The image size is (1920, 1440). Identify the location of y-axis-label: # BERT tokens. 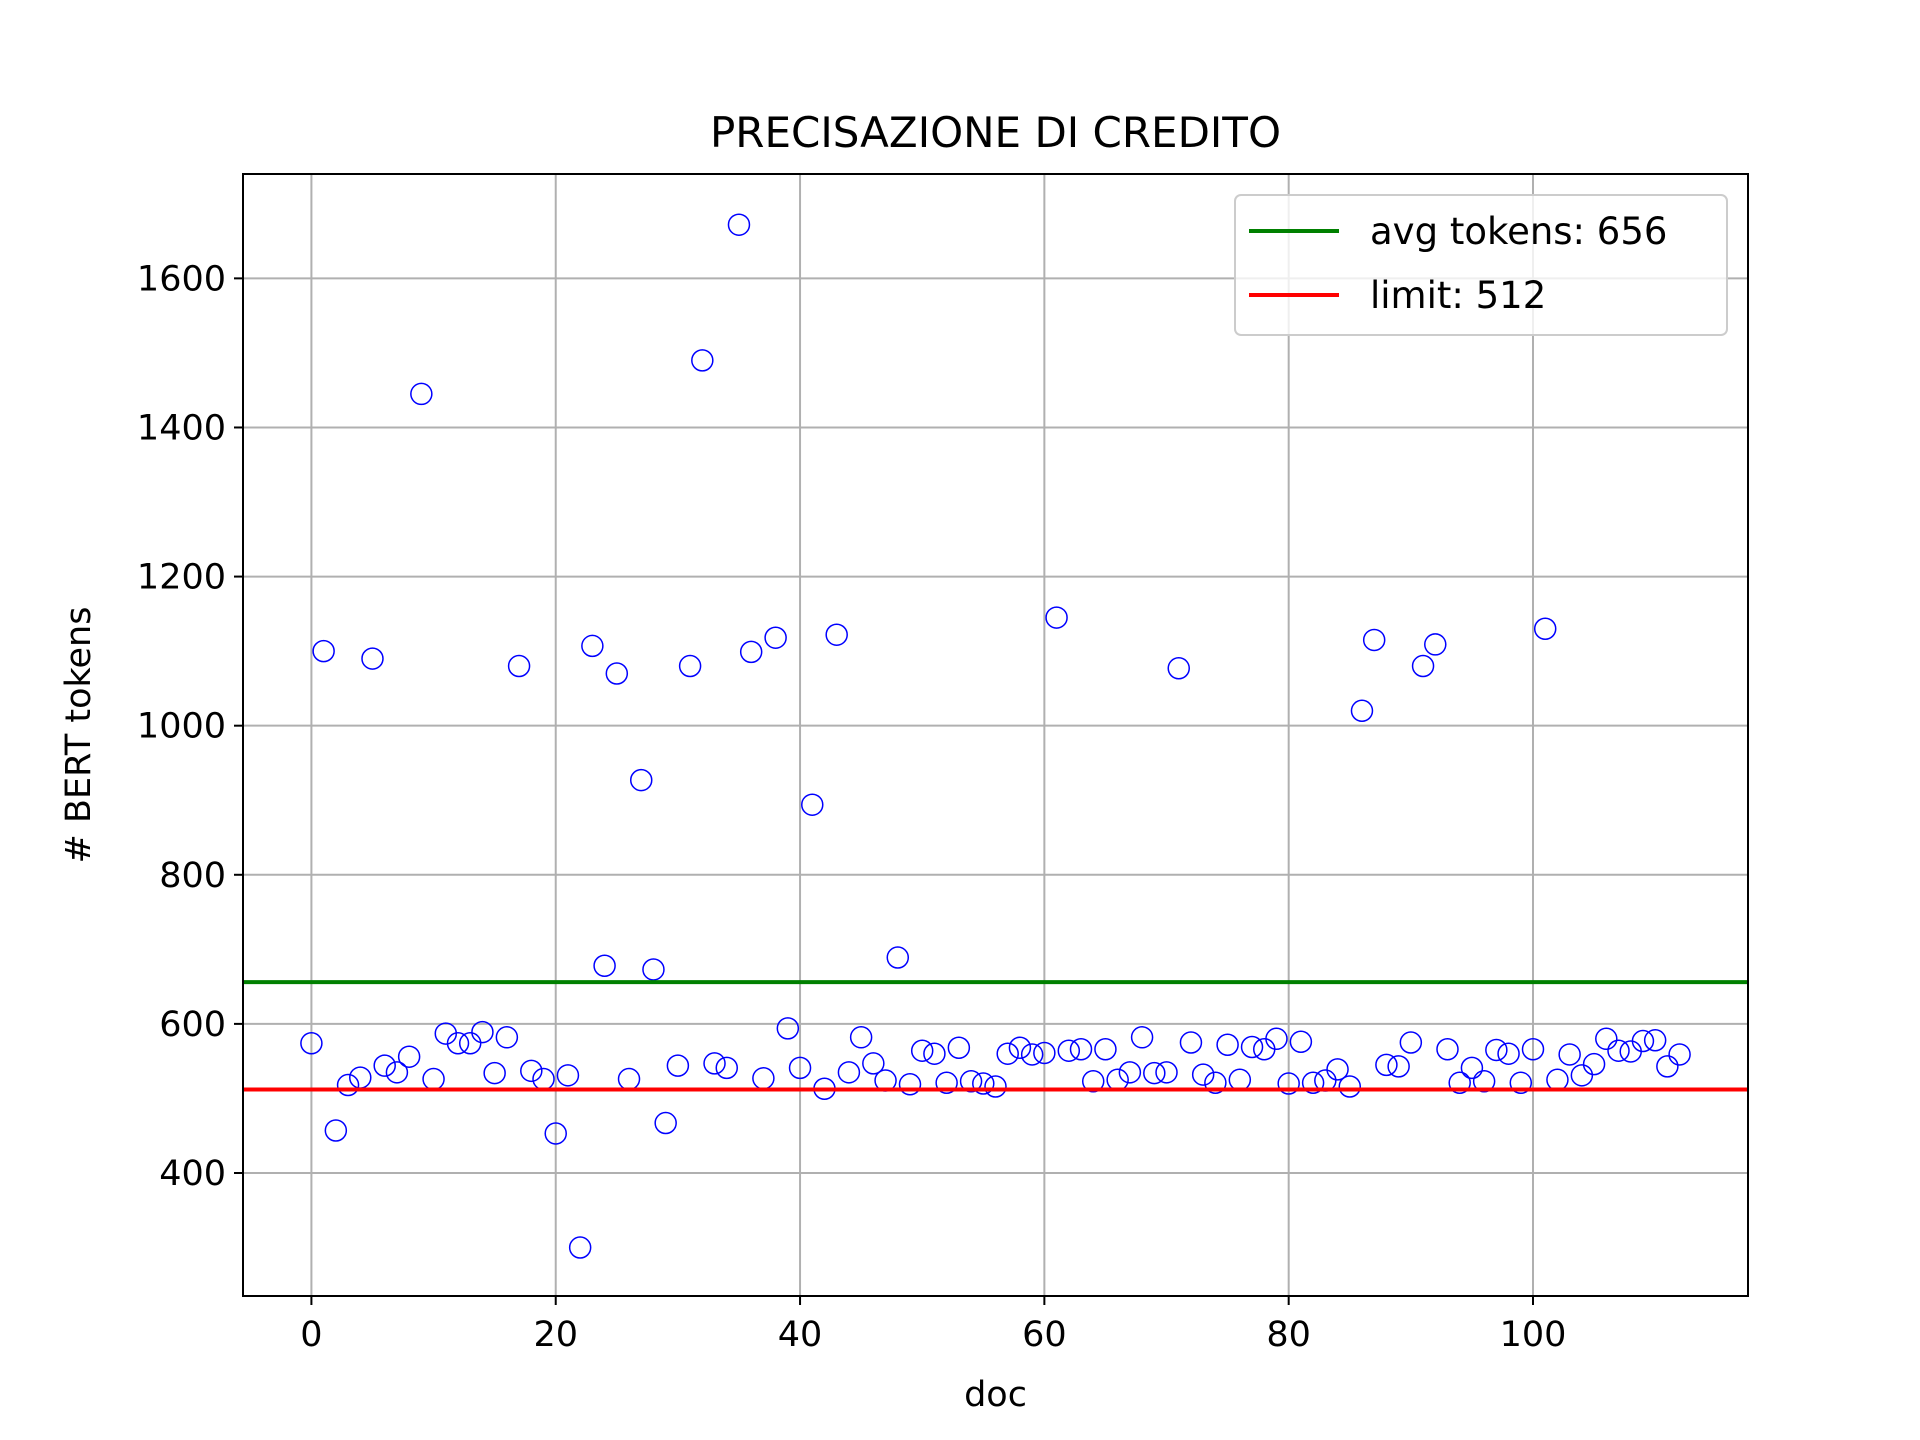
(79, 735).